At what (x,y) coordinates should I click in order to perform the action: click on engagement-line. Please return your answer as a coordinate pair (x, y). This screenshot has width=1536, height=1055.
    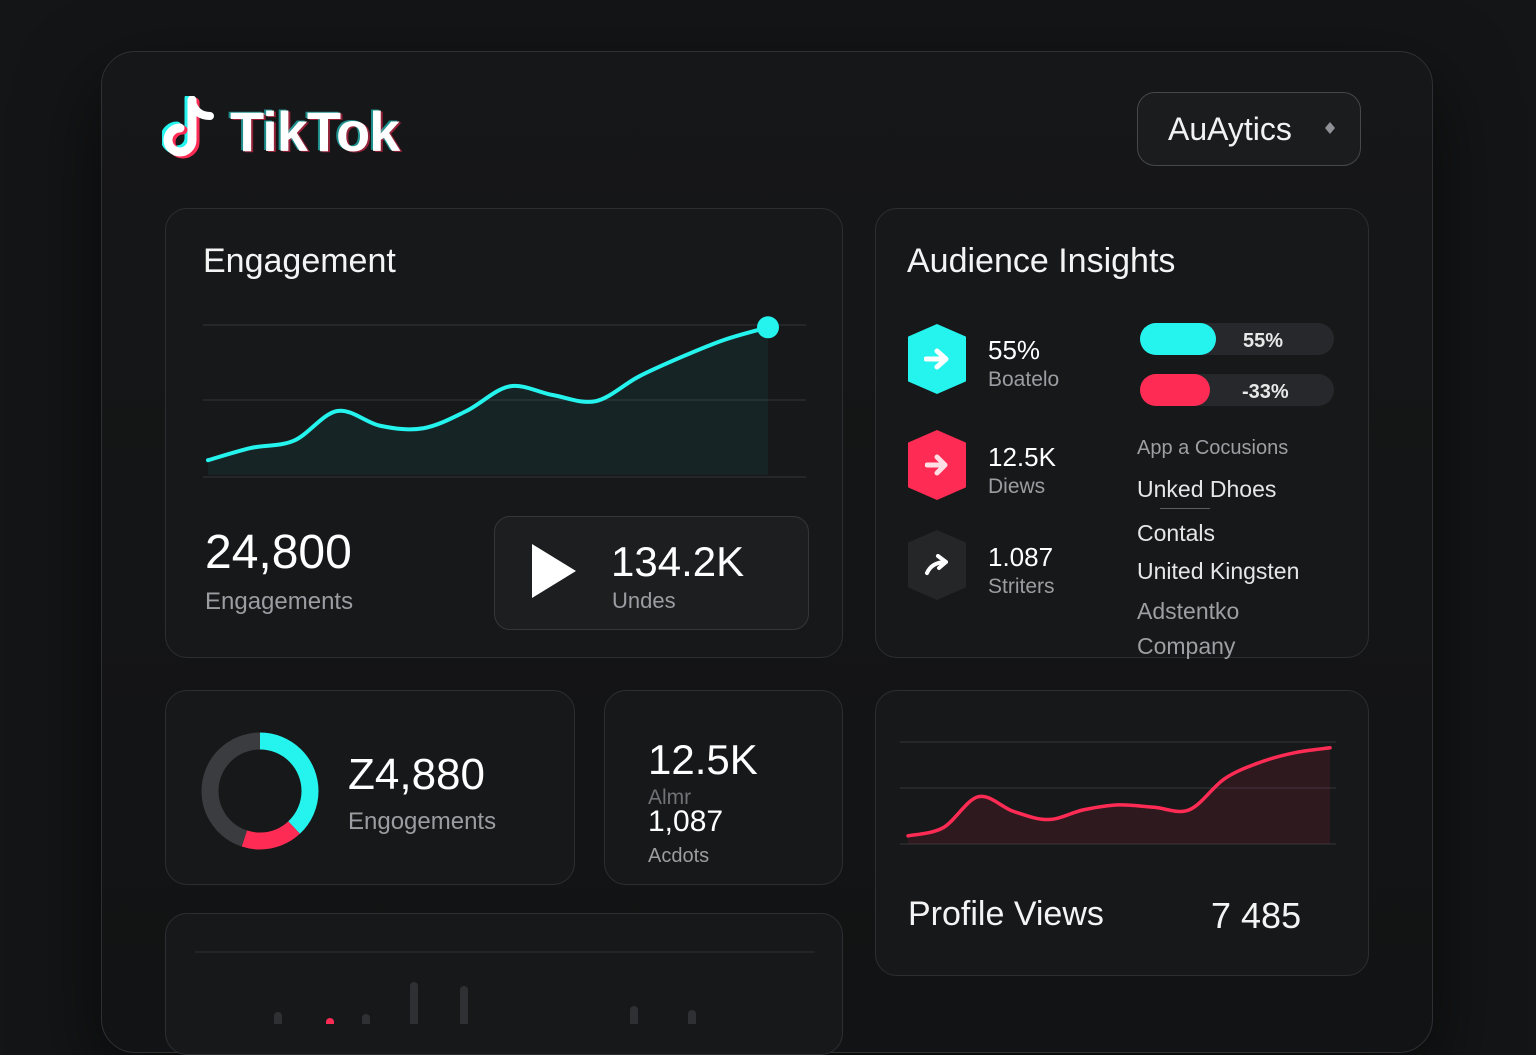
    Looking at the image, I should click on (488, 394).